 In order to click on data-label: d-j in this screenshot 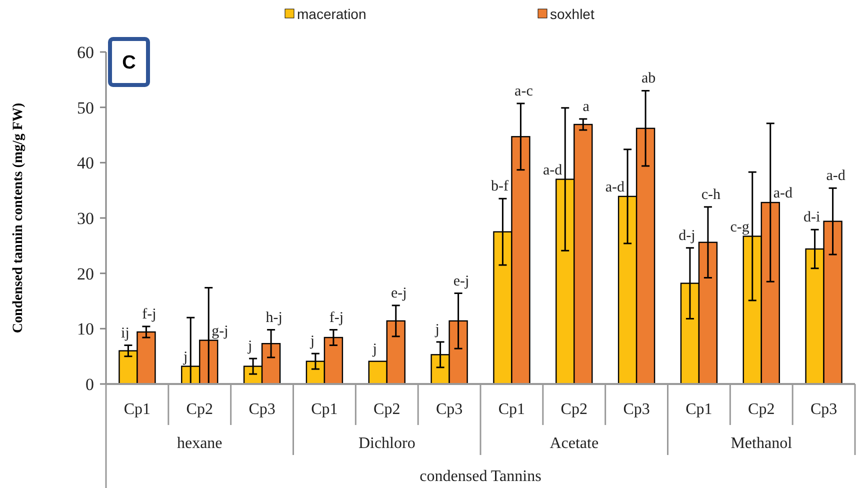, I will do `click(687, 236)`.